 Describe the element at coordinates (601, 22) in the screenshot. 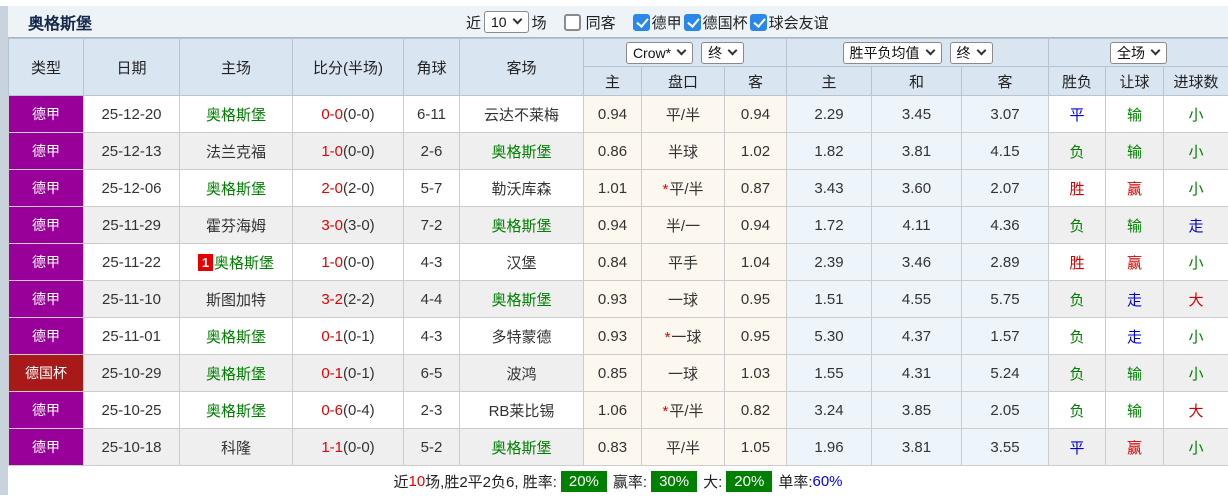

I see `same-away-label: 同客` at that location.